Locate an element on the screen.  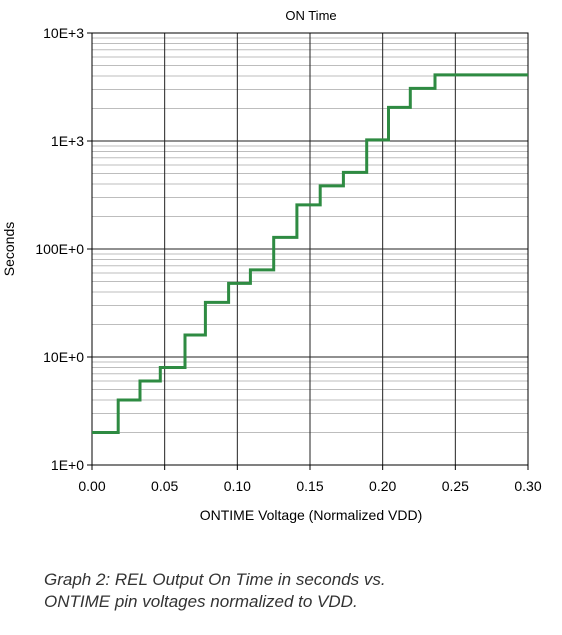
x-axis-ticks: 0.00 0.05 0.10 0.15 0.20 0.25 0.30 is located at coordinates (310, 479).